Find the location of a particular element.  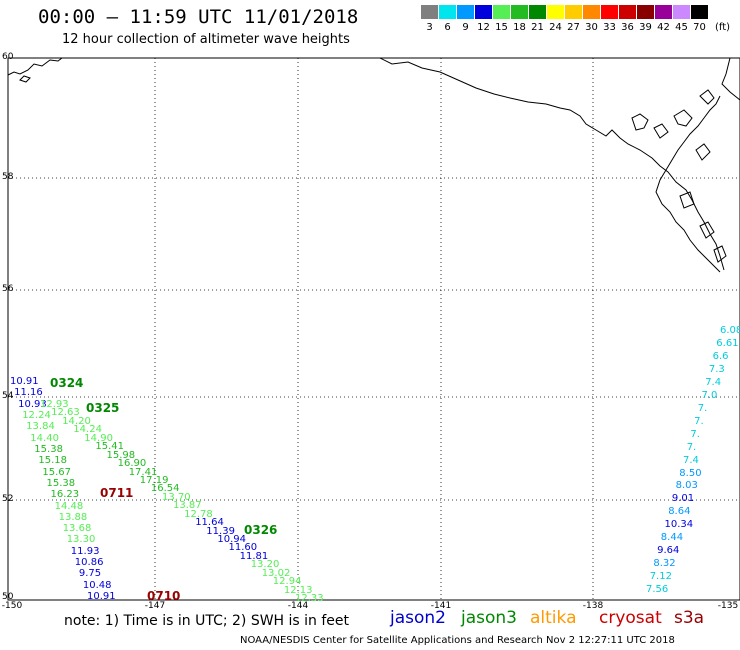

legend-label: 39 is located at coordinates (645, 27).